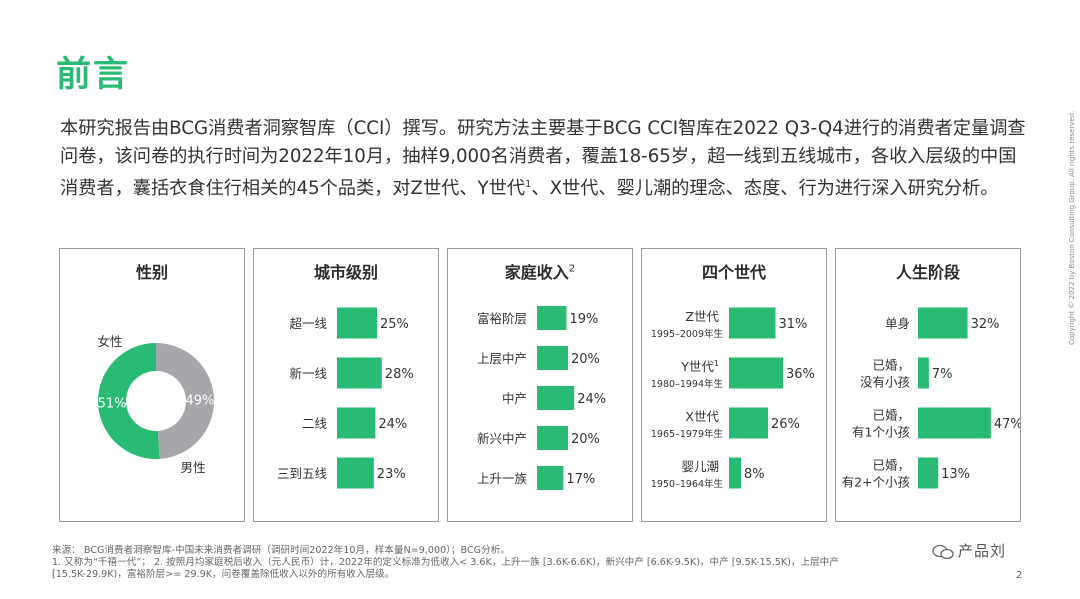 The width and height of the screenshot is (1080, 599). Describe the element at coordinates (502, 358) in the screenshot. I see `category-label: 上层中产` at that location.